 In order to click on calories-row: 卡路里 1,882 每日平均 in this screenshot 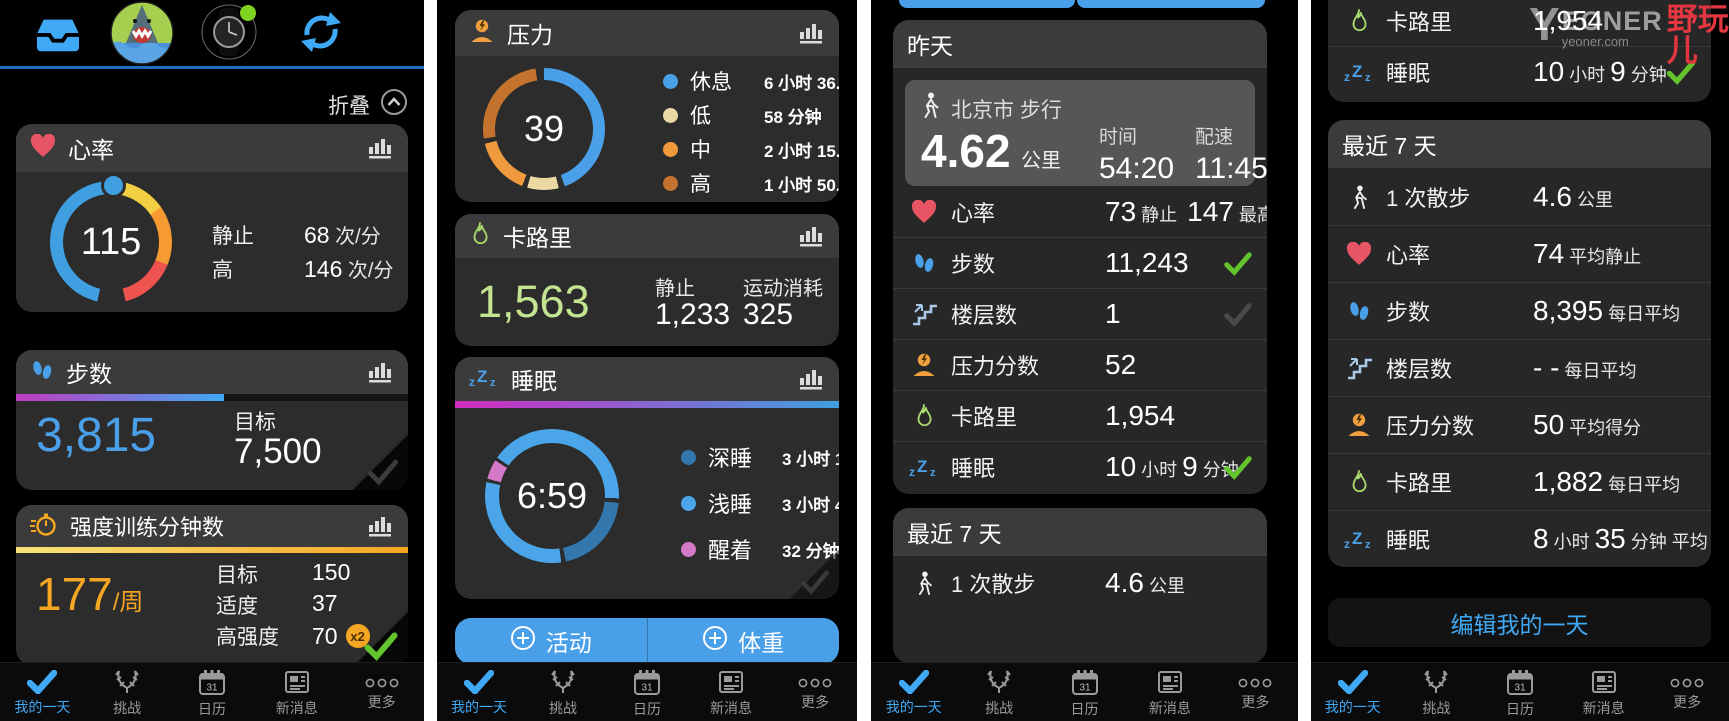, I will do `click(1519, 481)`.